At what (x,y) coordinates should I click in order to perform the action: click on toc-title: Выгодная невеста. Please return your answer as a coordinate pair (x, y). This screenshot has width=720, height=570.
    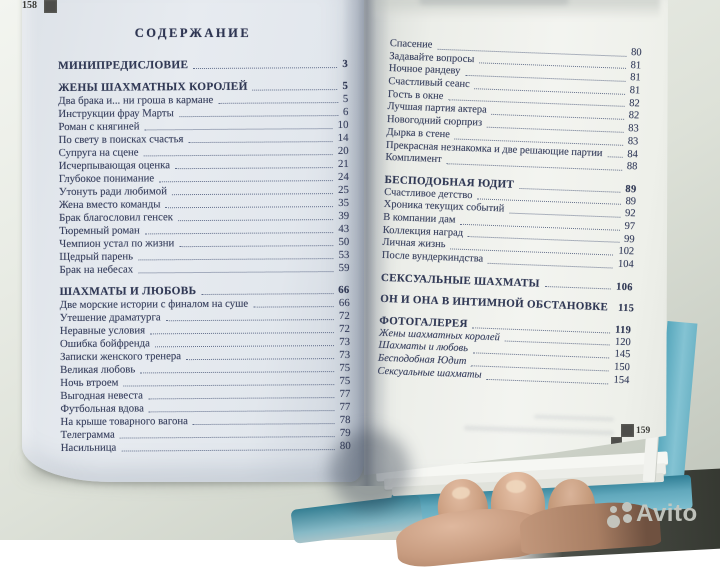
    Looking at the image, I should click on (101, 395).